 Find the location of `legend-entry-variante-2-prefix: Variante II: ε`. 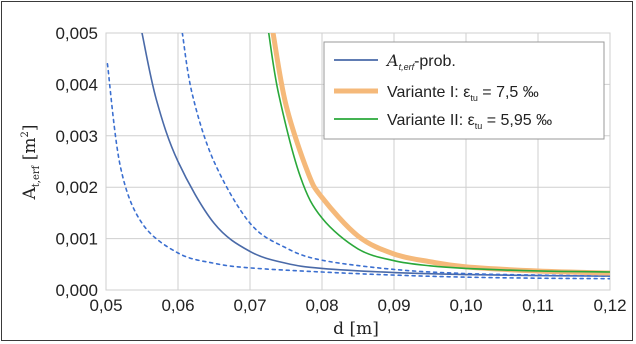

legend-entry-variante-2-prefix: Variante II: ε is located at coordinates (431, 120).